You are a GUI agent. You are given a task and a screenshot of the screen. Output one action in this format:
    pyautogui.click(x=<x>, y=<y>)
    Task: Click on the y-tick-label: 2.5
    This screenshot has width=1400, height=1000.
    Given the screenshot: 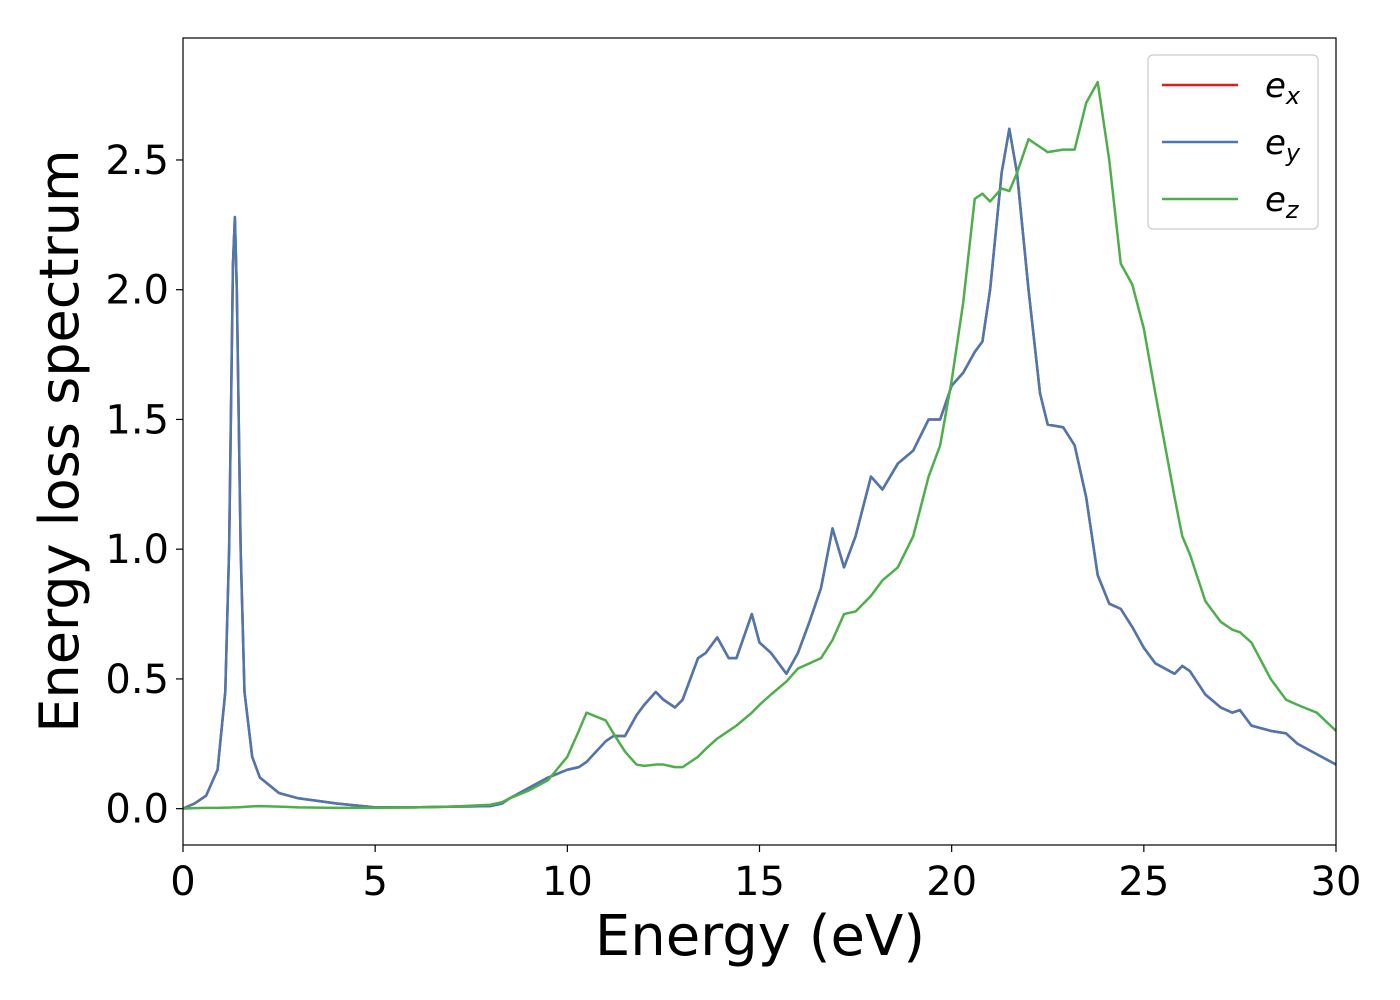 What is the action you would take?
    pyautogui.click(x=137, y=161)
    